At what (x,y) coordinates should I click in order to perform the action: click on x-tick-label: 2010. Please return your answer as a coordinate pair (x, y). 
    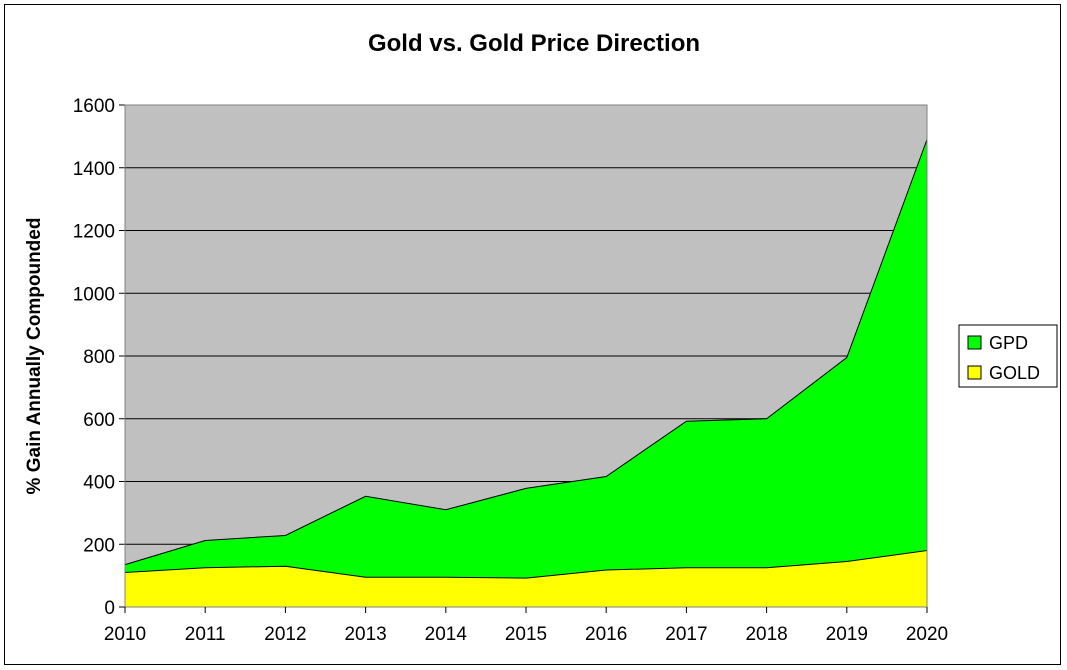
    Looking at the image, I should click on (125, 634).